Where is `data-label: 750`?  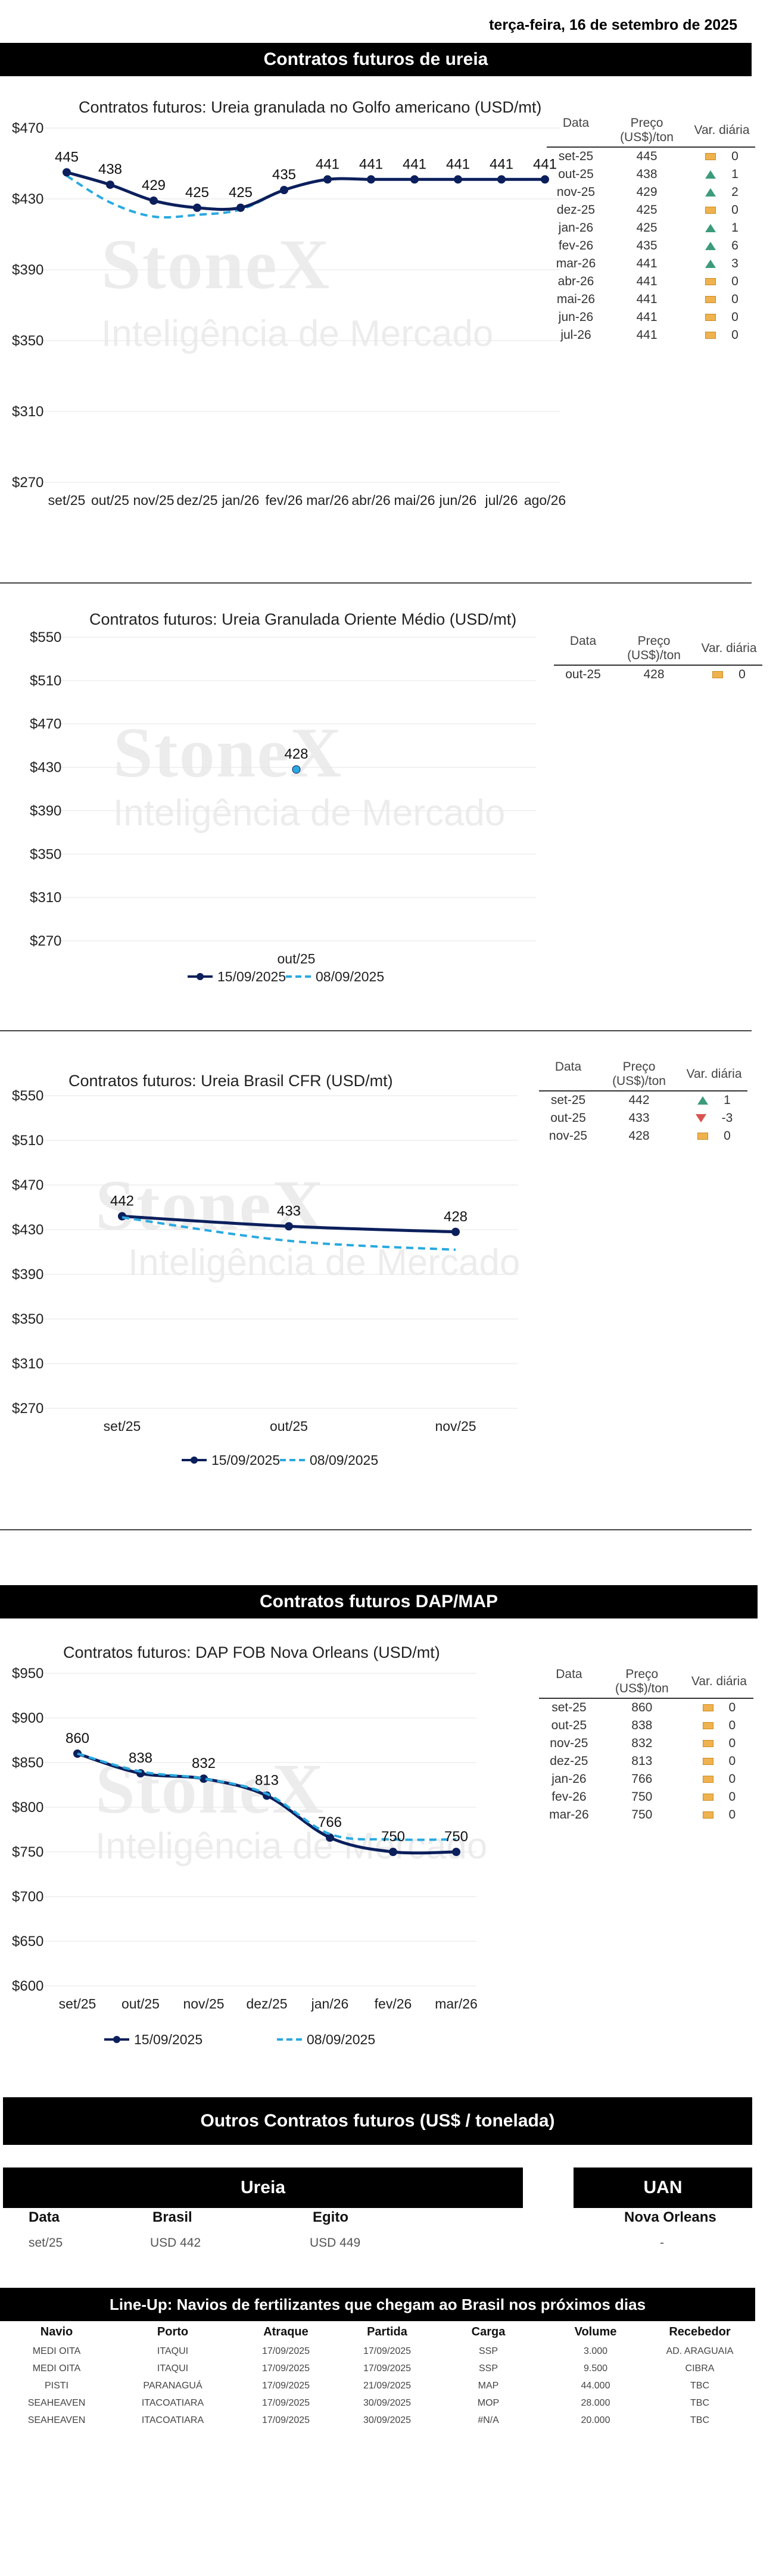
data-label: 750 is located at coordinates (456, 1837).